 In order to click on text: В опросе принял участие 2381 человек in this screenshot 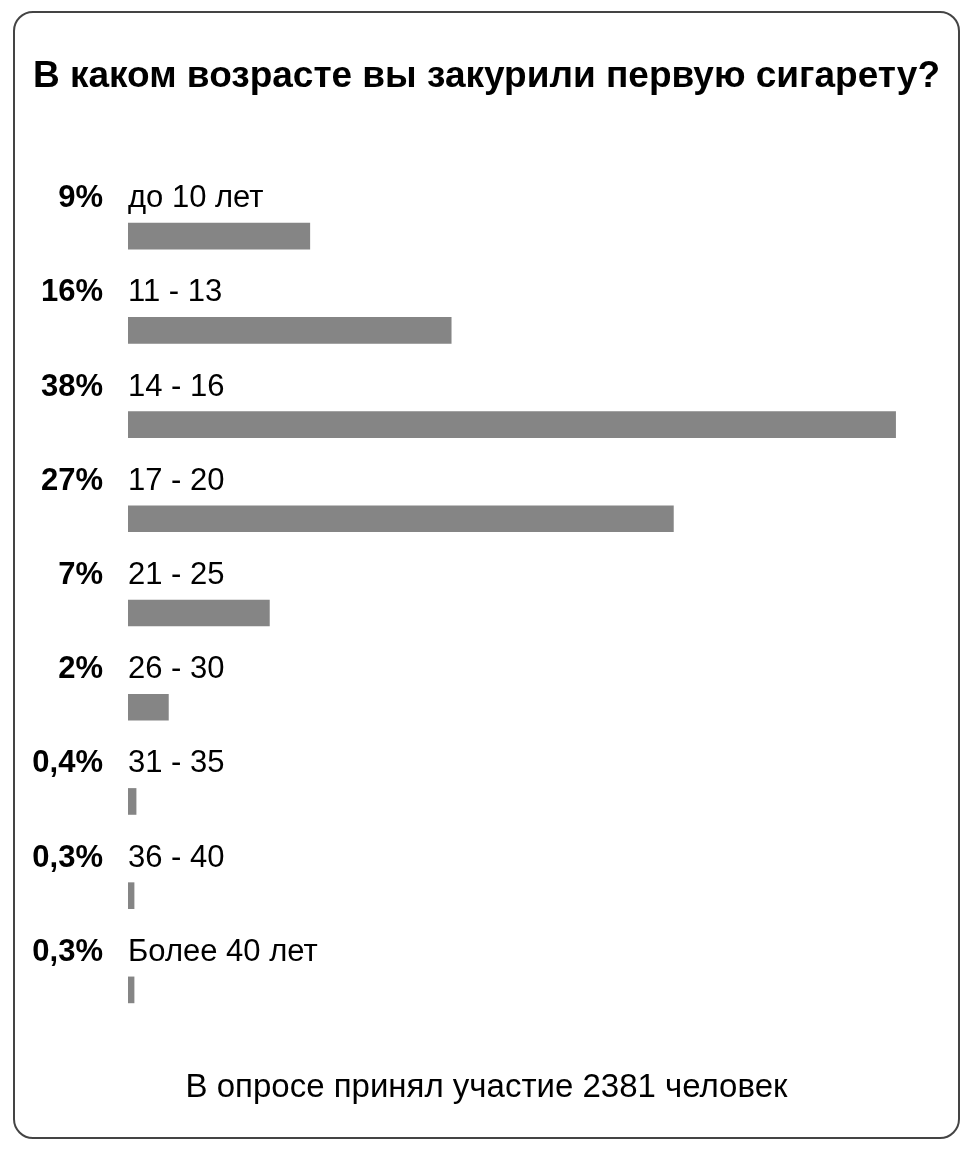, I will do `click(486, 1085)`.